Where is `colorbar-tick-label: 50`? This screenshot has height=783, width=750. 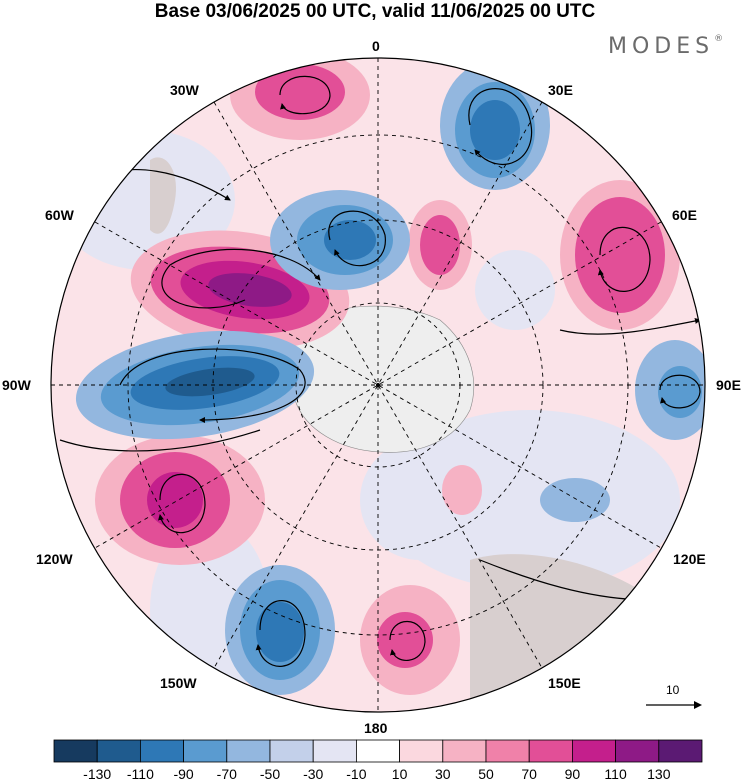 colorbar-tick-label: 50 is located at coordinates (486, 774).